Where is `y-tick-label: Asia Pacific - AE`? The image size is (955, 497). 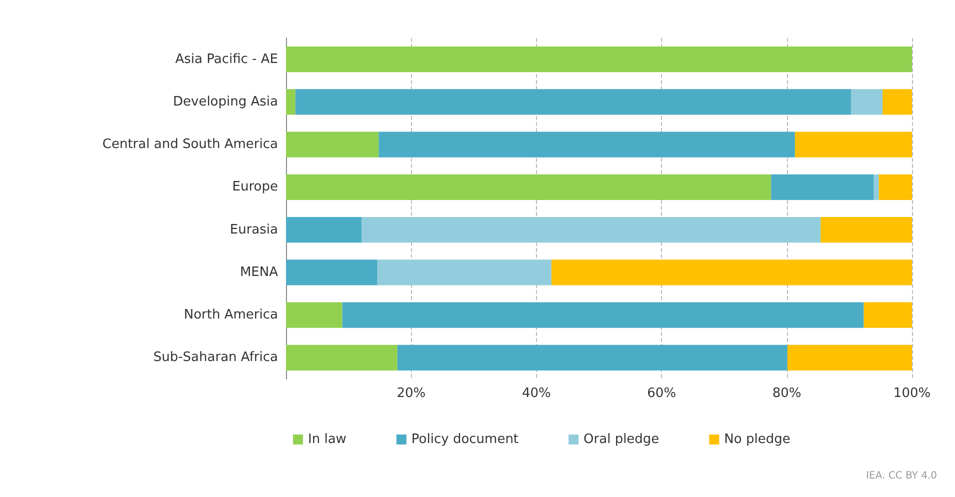 y-tick-label: Asia Pacific - AE is located at coordinates (226, 59).